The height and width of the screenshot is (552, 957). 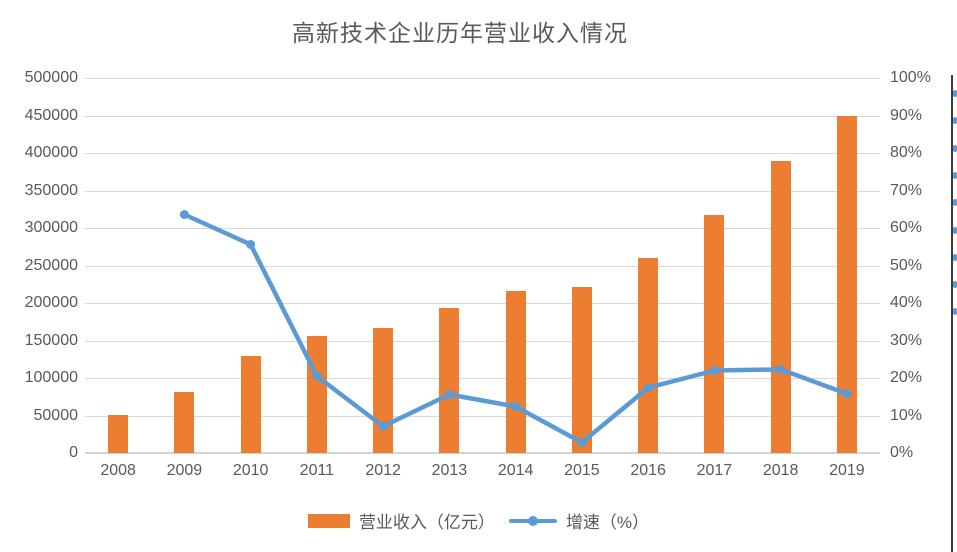 I want to click on bar-2013, so click(x=449, y=380).